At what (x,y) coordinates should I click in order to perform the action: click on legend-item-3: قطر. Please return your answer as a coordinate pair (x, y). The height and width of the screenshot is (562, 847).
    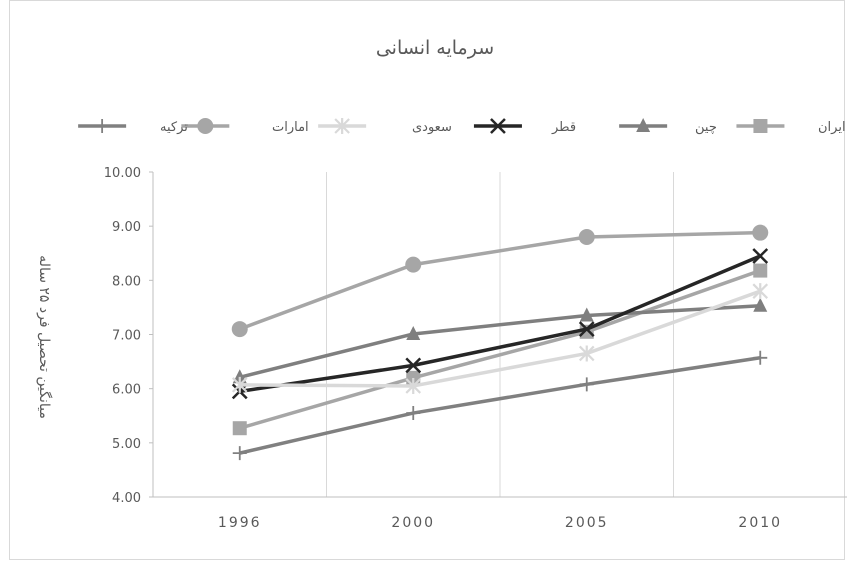
    Looking at the image, I should click on (524, 126).